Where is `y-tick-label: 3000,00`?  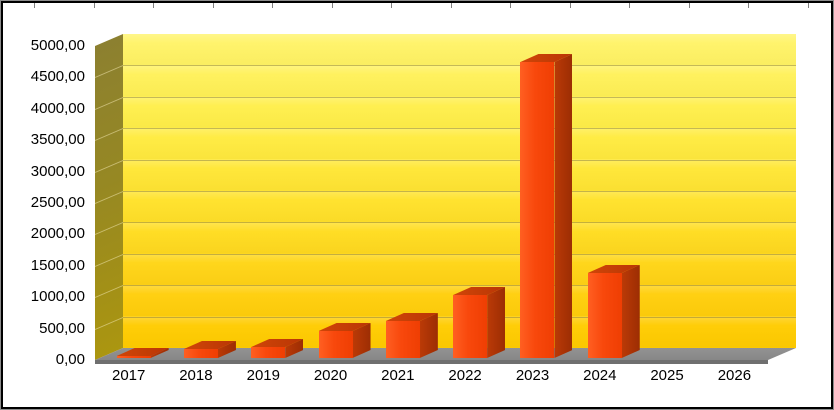
y-tick-label: 3000,00 is located at coordinates (57, 171).